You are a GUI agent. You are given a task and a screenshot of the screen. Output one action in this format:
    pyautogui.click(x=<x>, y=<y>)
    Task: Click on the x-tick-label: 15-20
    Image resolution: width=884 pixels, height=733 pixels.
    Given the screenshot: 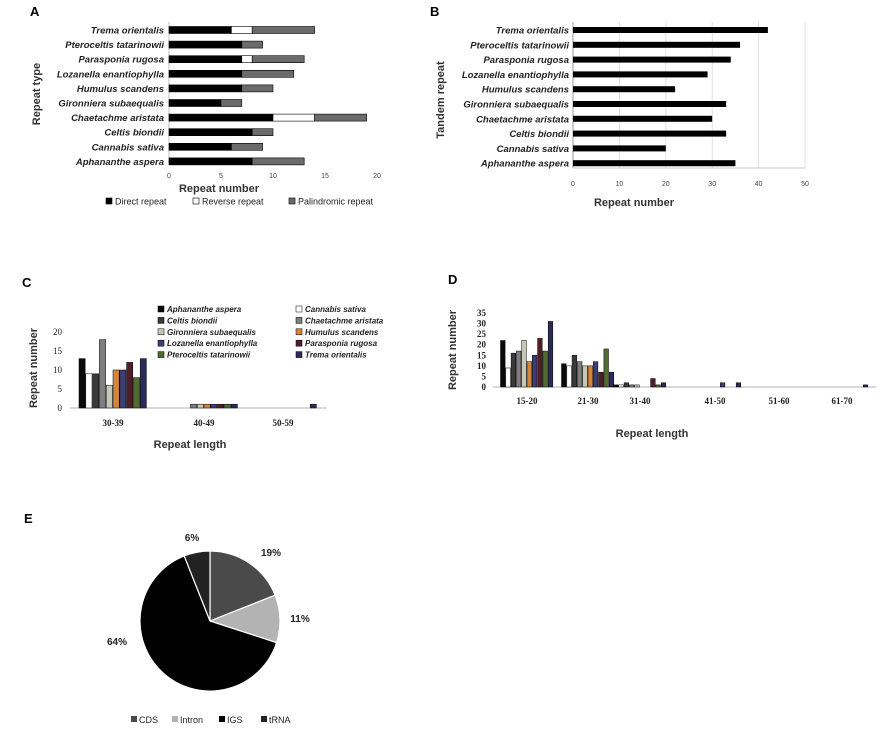 What is the action you would take?
    pyautogui.click(x=527, y=401)
    